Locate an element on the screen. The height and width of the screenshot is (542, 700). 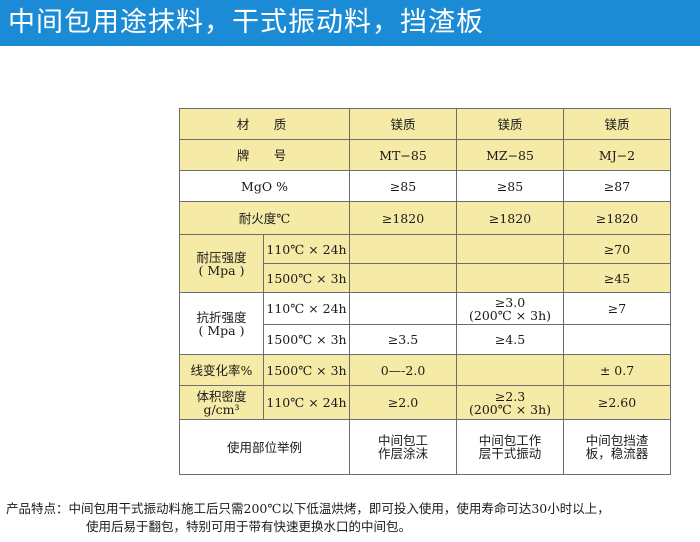
grade-mj: MJ−2 is located at coordinates (617, 155).